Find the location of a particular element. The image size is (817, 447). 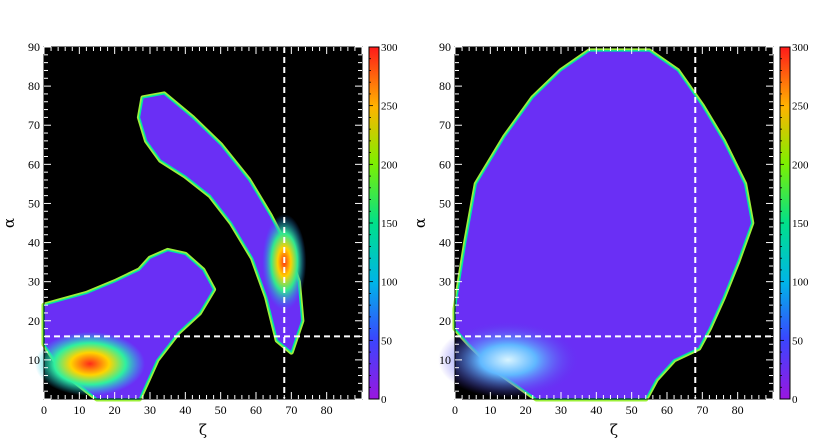

right-y-tick-label: 10 is located at coordinates (445, 360).